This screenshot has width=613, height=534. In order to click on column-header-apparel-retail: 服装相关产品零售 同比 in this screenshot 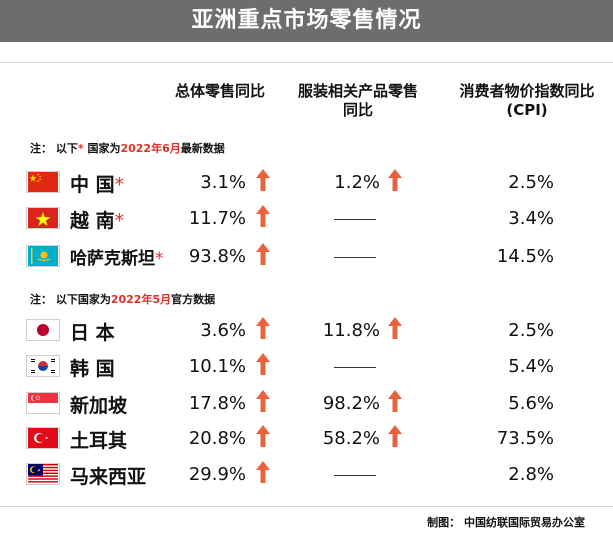, I will do `click(358, 101)`.